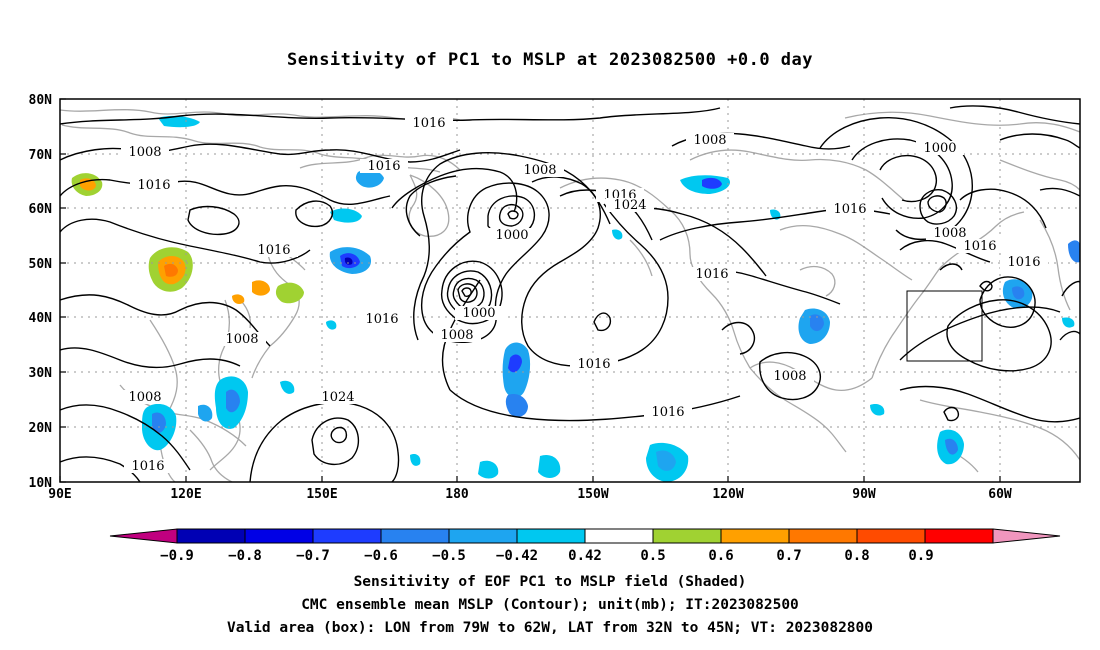 This screenshot has width=1100, height=650. What do you see at coordinates (530, 494) in the screenshot?
I see `longitude-labels: 90E 120E 150E 180 150W 120W 90W 60W` at bounding box center [530, 494].